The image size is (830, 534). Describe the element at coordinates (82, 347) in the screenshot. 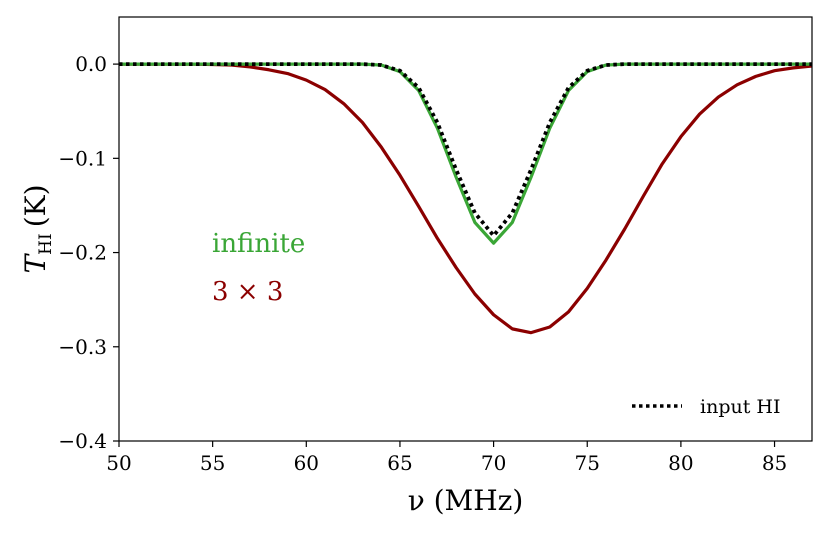

I see `y-tick-label: −0.3` at that location.